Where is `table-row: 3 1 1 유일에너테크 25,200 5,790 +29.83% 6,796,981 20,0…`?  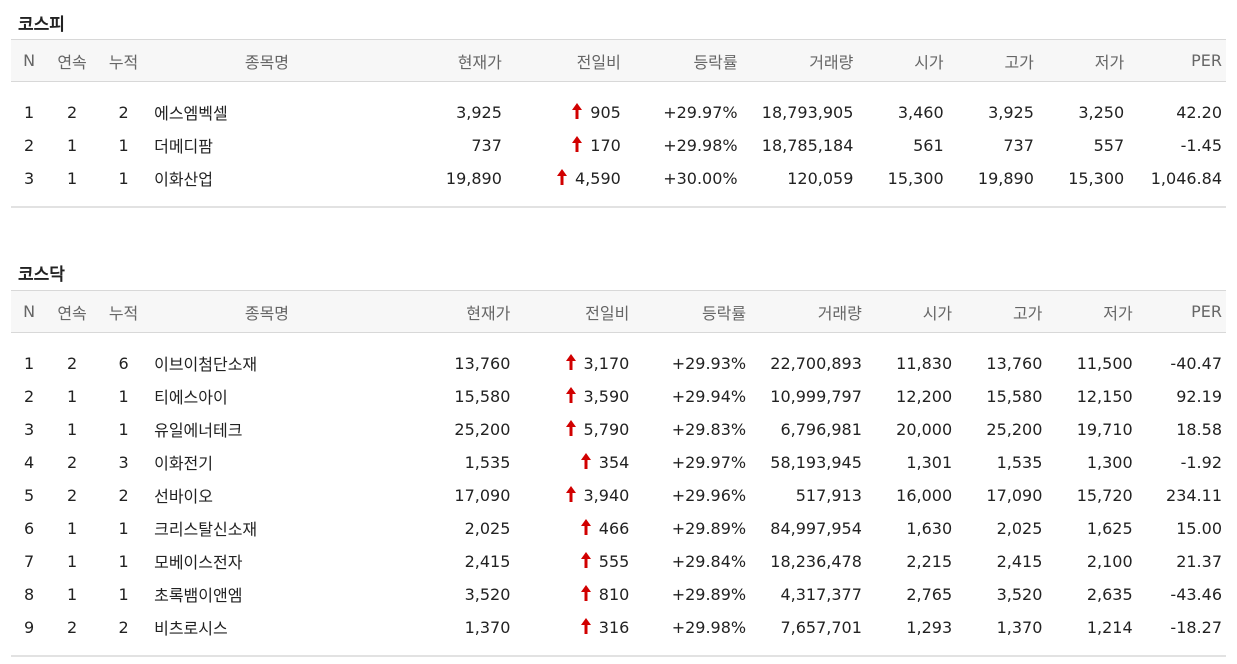 table-row: 3 1 1 유일에너테크 25,200 5,790 +29.83% 6,796,981 20,0… is located at coordinates (618, 429).